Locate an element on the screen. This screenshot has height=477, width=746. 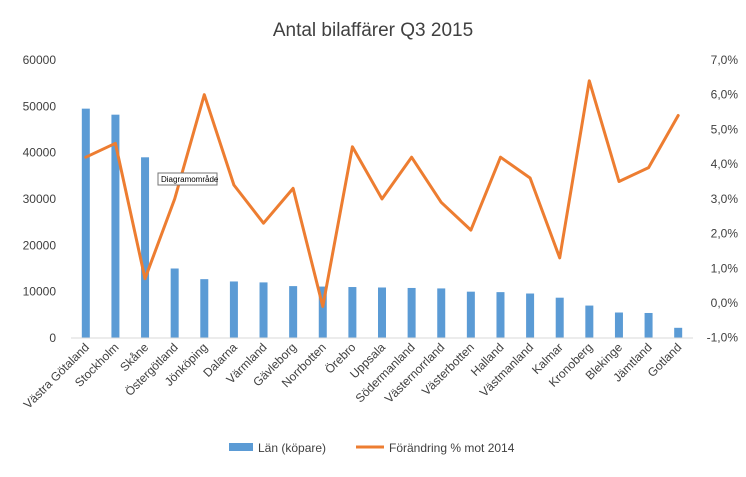
left-tick-label: 0 is located at coordinates (52, 338).